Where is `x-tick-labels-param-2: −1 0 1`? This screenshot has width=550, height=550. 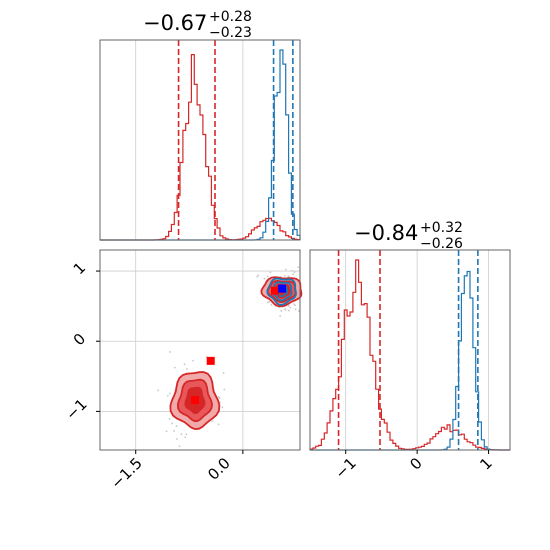 x-tick-labels-param-2: −1 0 1 is located at coordinates (413, 468).